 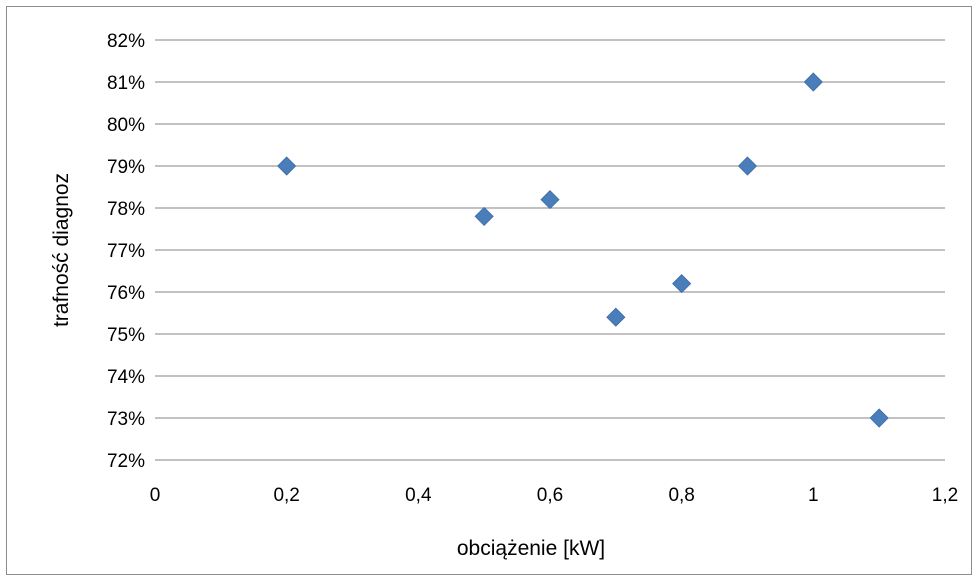 I want to click on x-tick-label: 1,2, so click(x=945, y=495).